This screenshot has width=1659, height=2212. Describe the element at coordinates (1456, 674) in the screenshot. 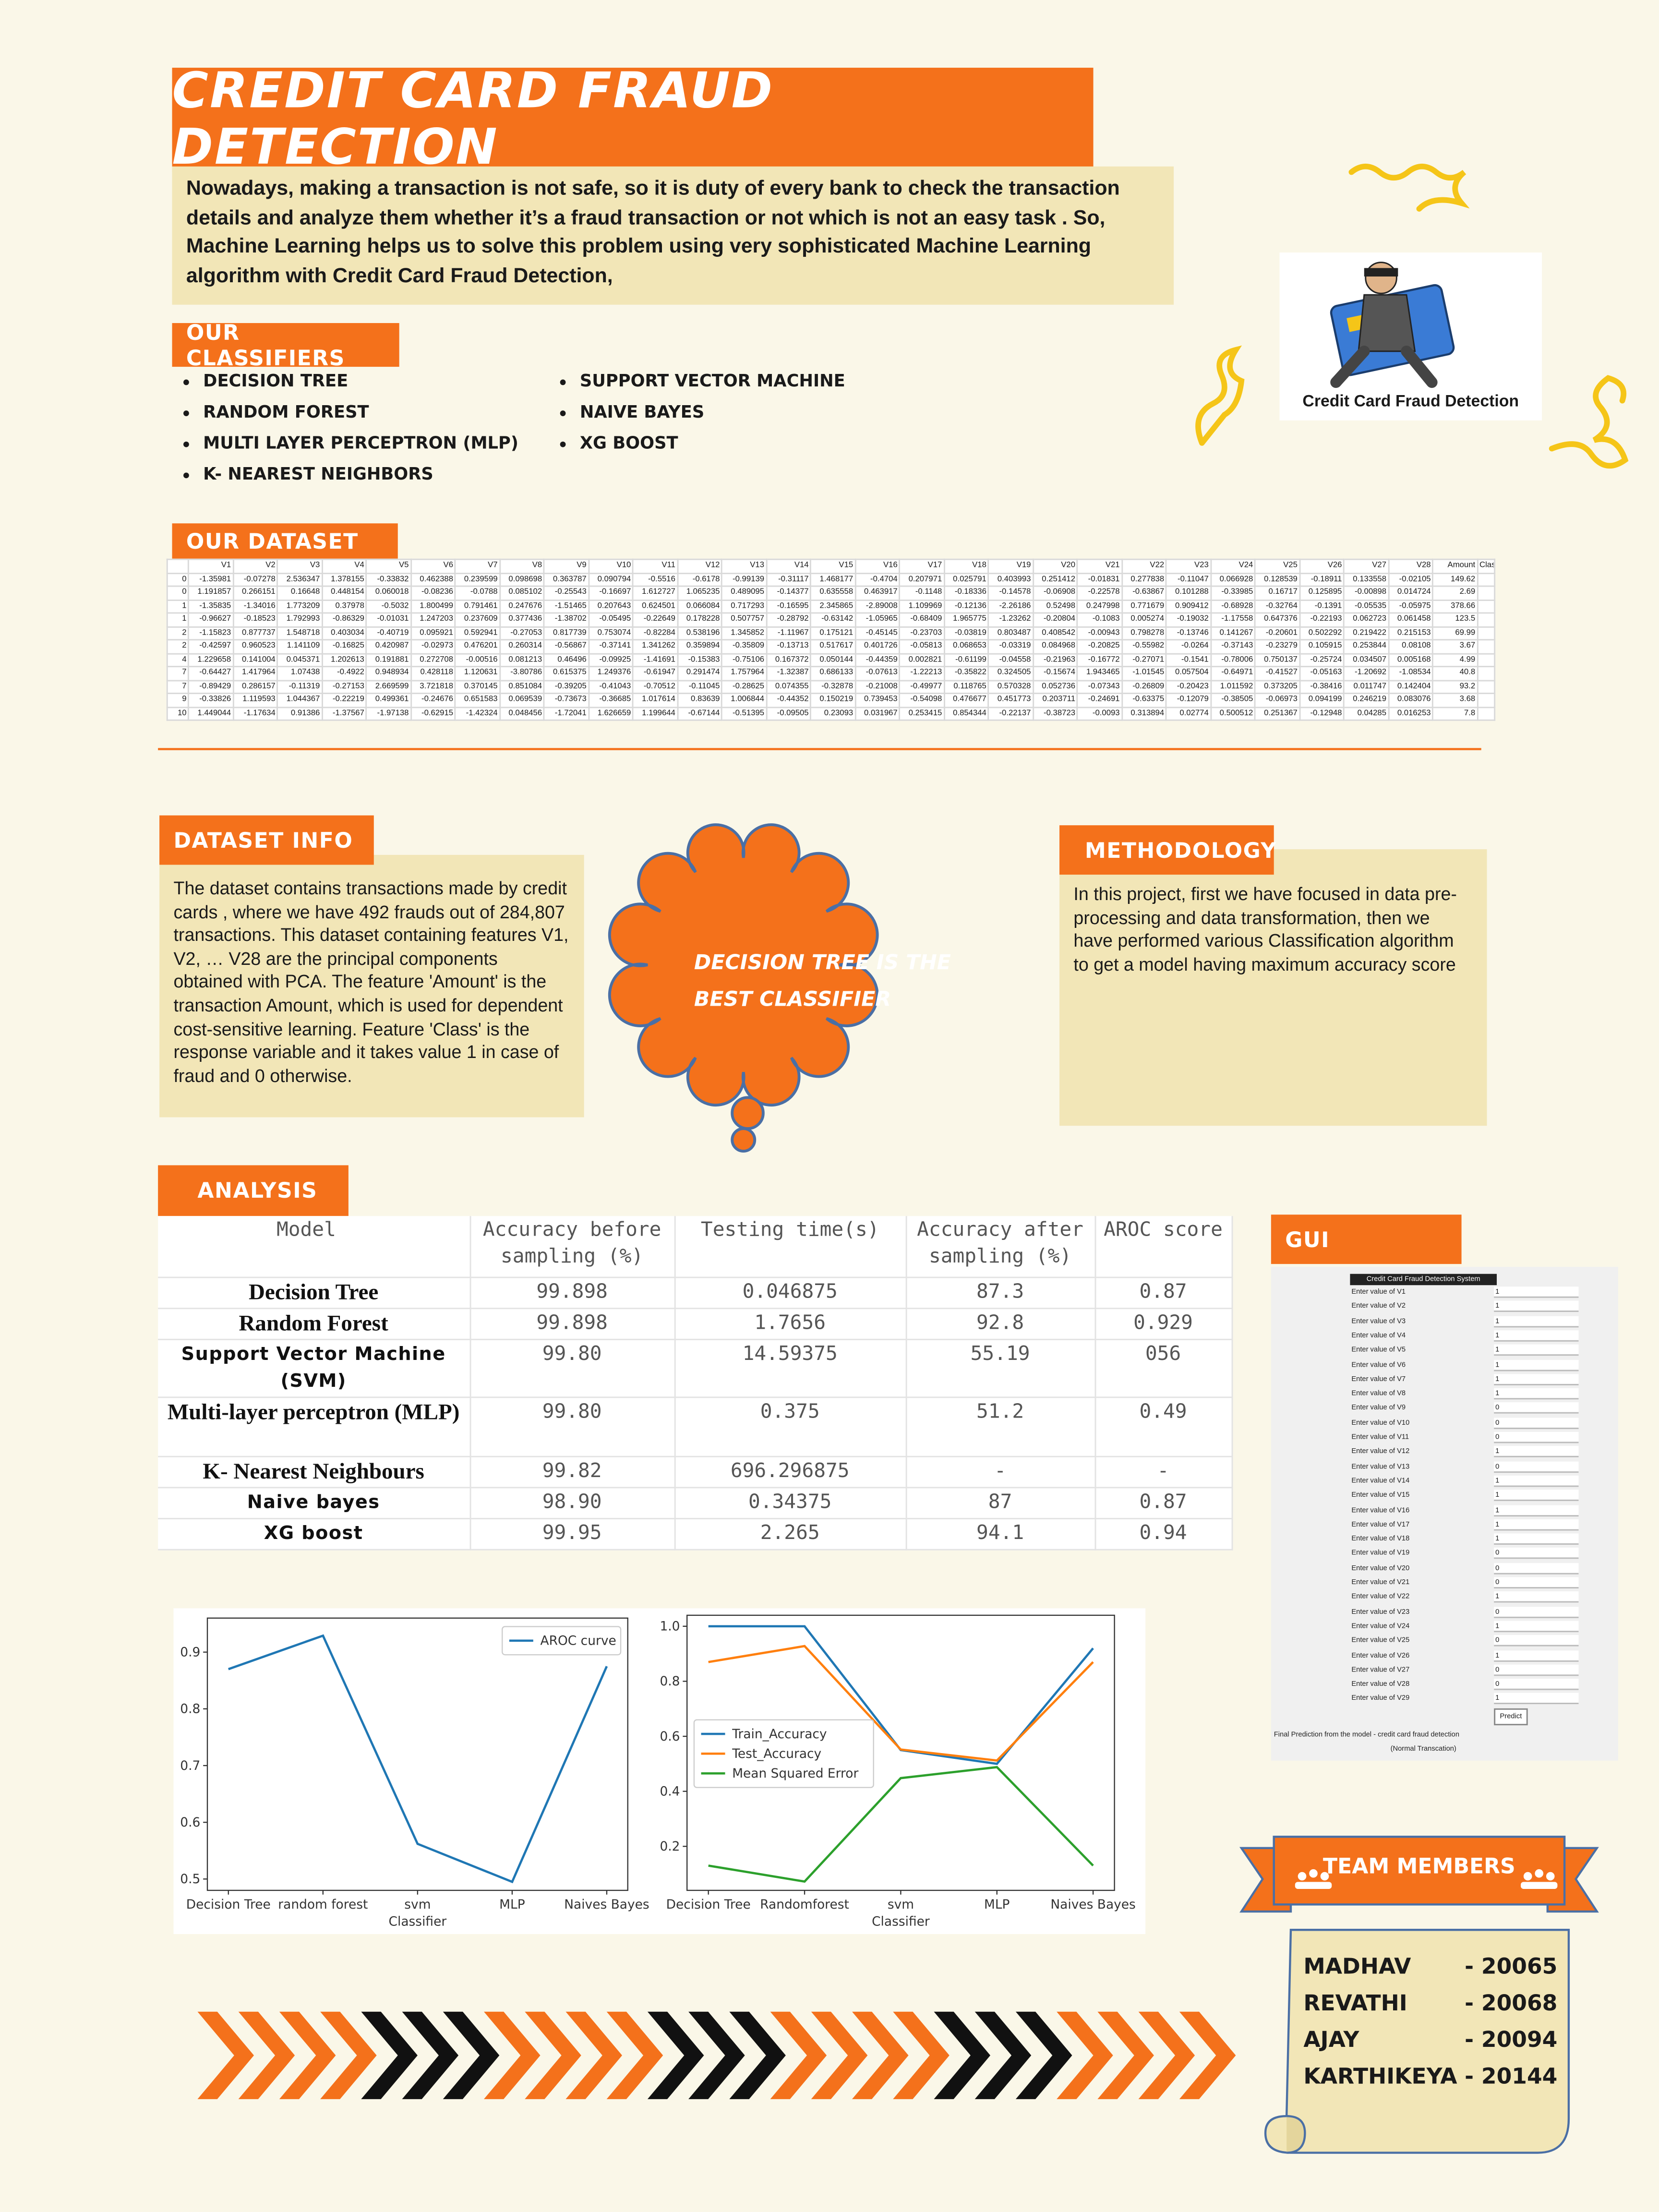

I see `cell: 40.8` at that location.